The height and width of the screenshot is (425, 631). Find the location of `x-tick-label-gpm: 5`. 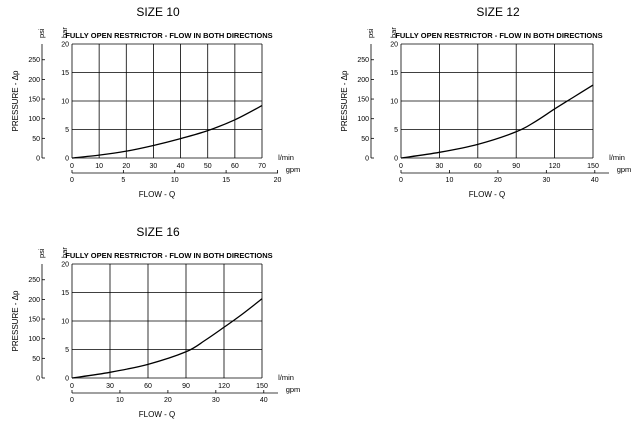

x-tick-label-gpm: 5 is located at coordinates (123, 180).